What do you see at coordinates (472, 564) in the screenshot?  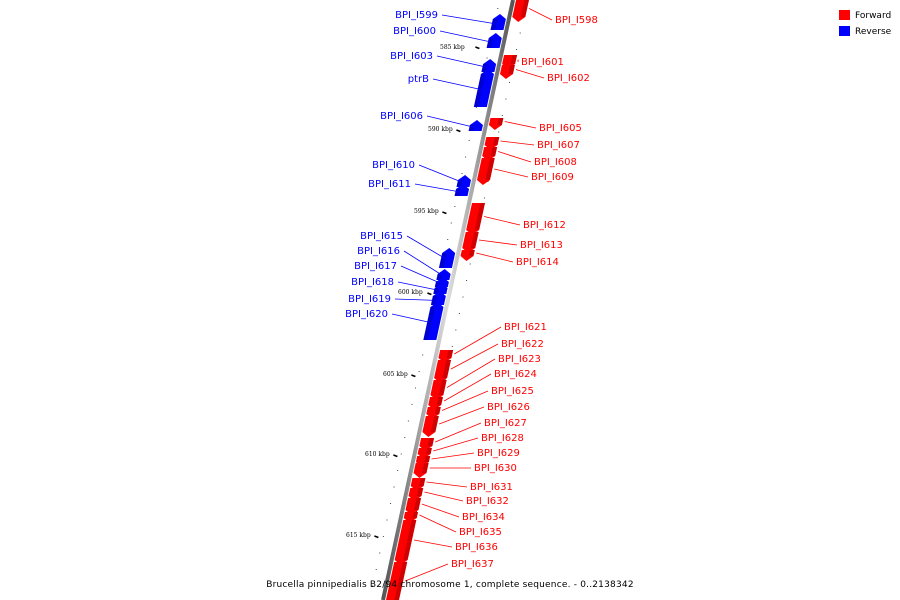 I see `gene-label-bpi-i637: BPI_I637` at bounding box center [472, 564].